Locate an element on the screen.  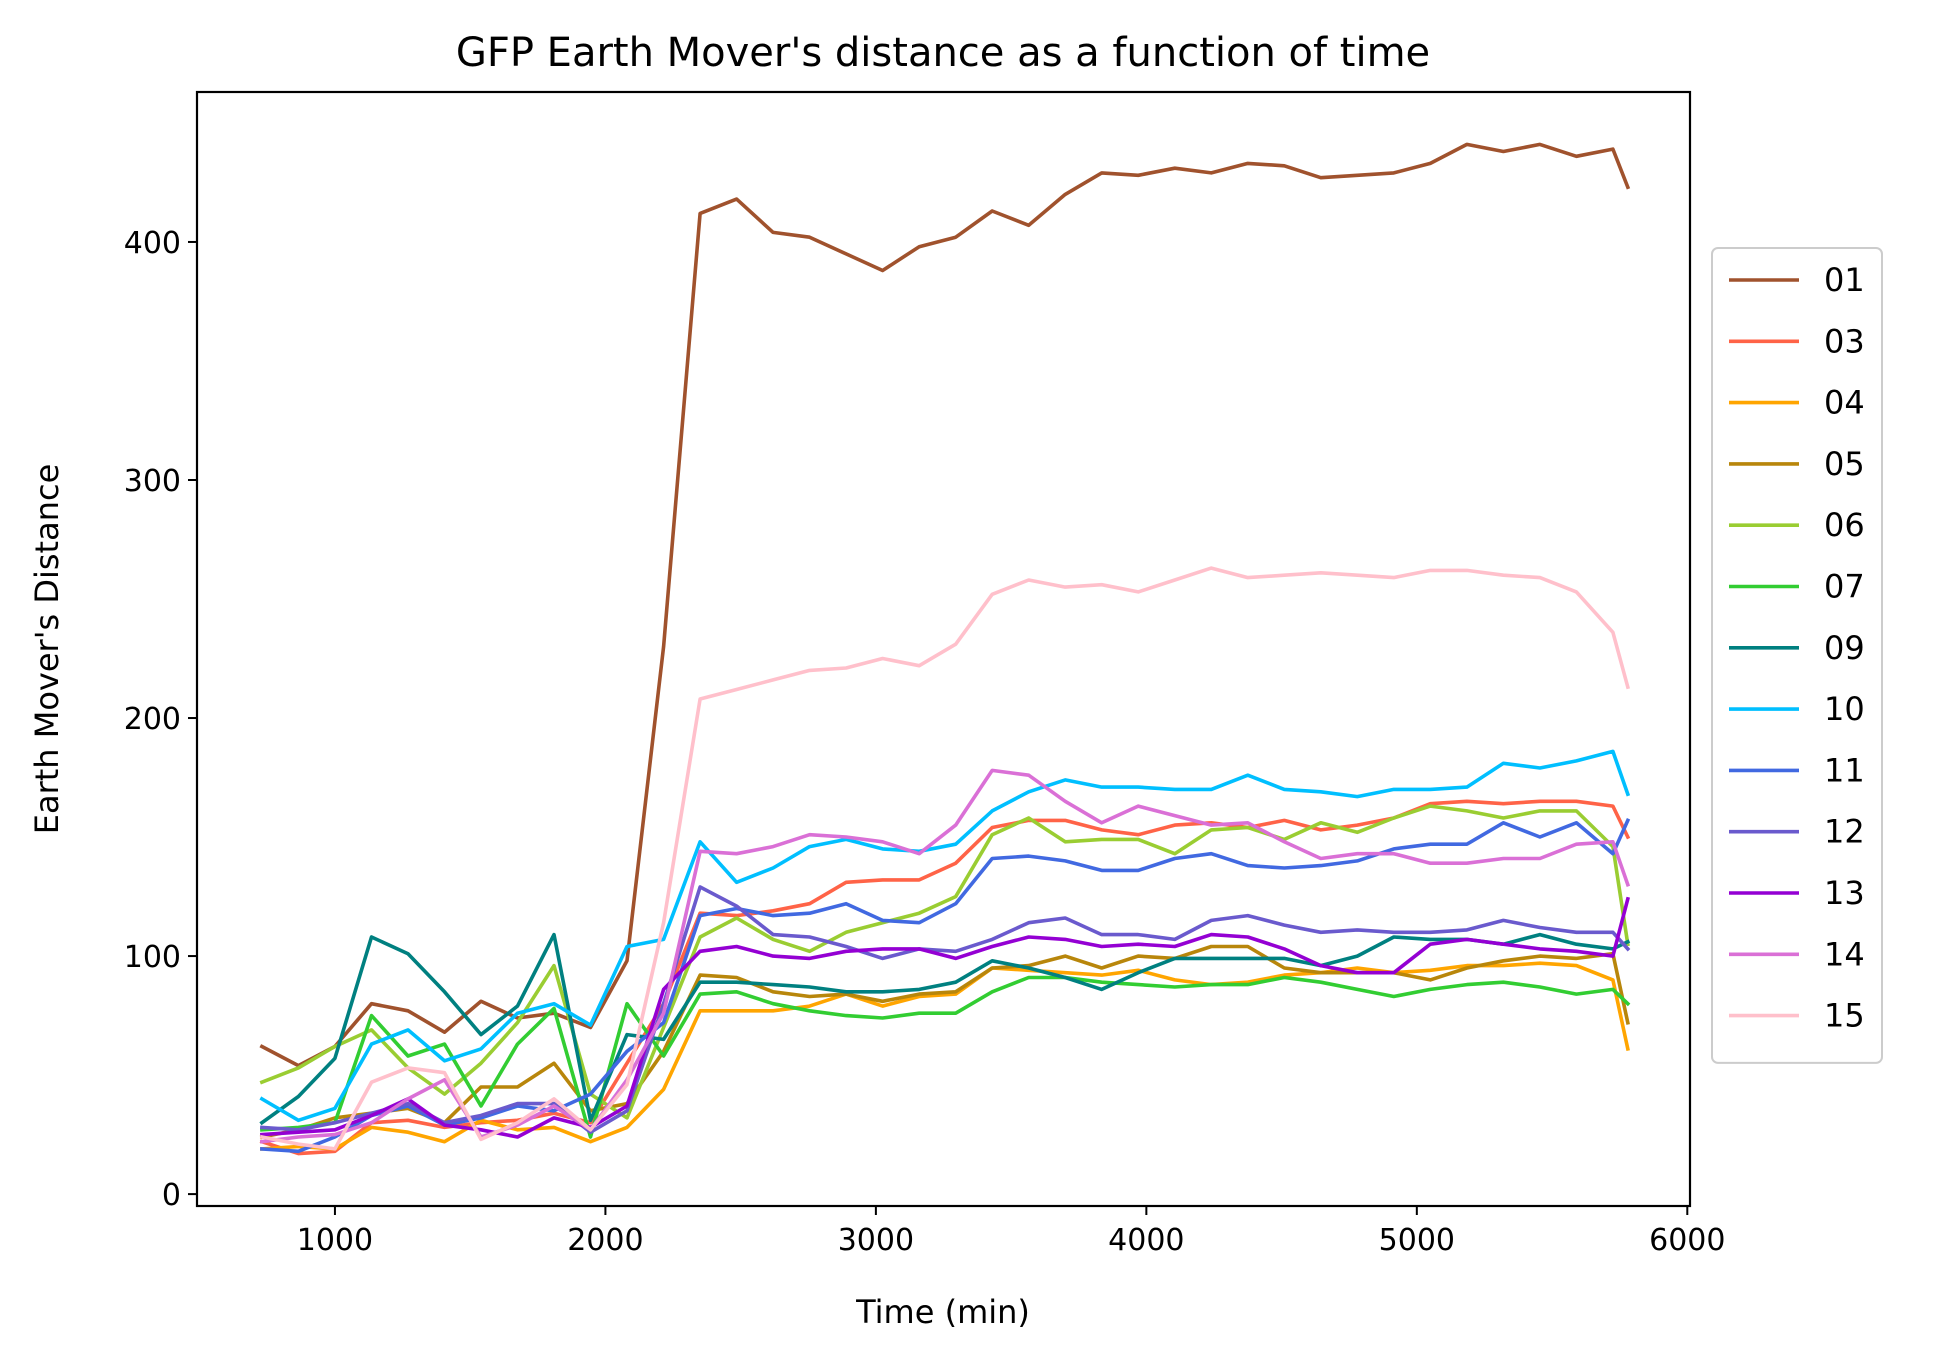
x-axis-label: Time (min) is located at coordinates (942, 1312).